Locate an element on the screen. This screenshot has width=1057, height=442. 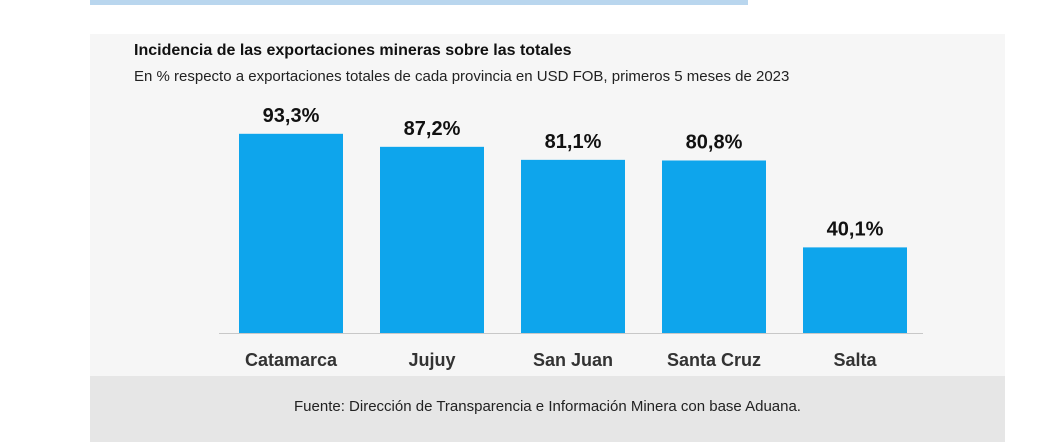
value-label: 87,2% is located at coordinates (432, 129).